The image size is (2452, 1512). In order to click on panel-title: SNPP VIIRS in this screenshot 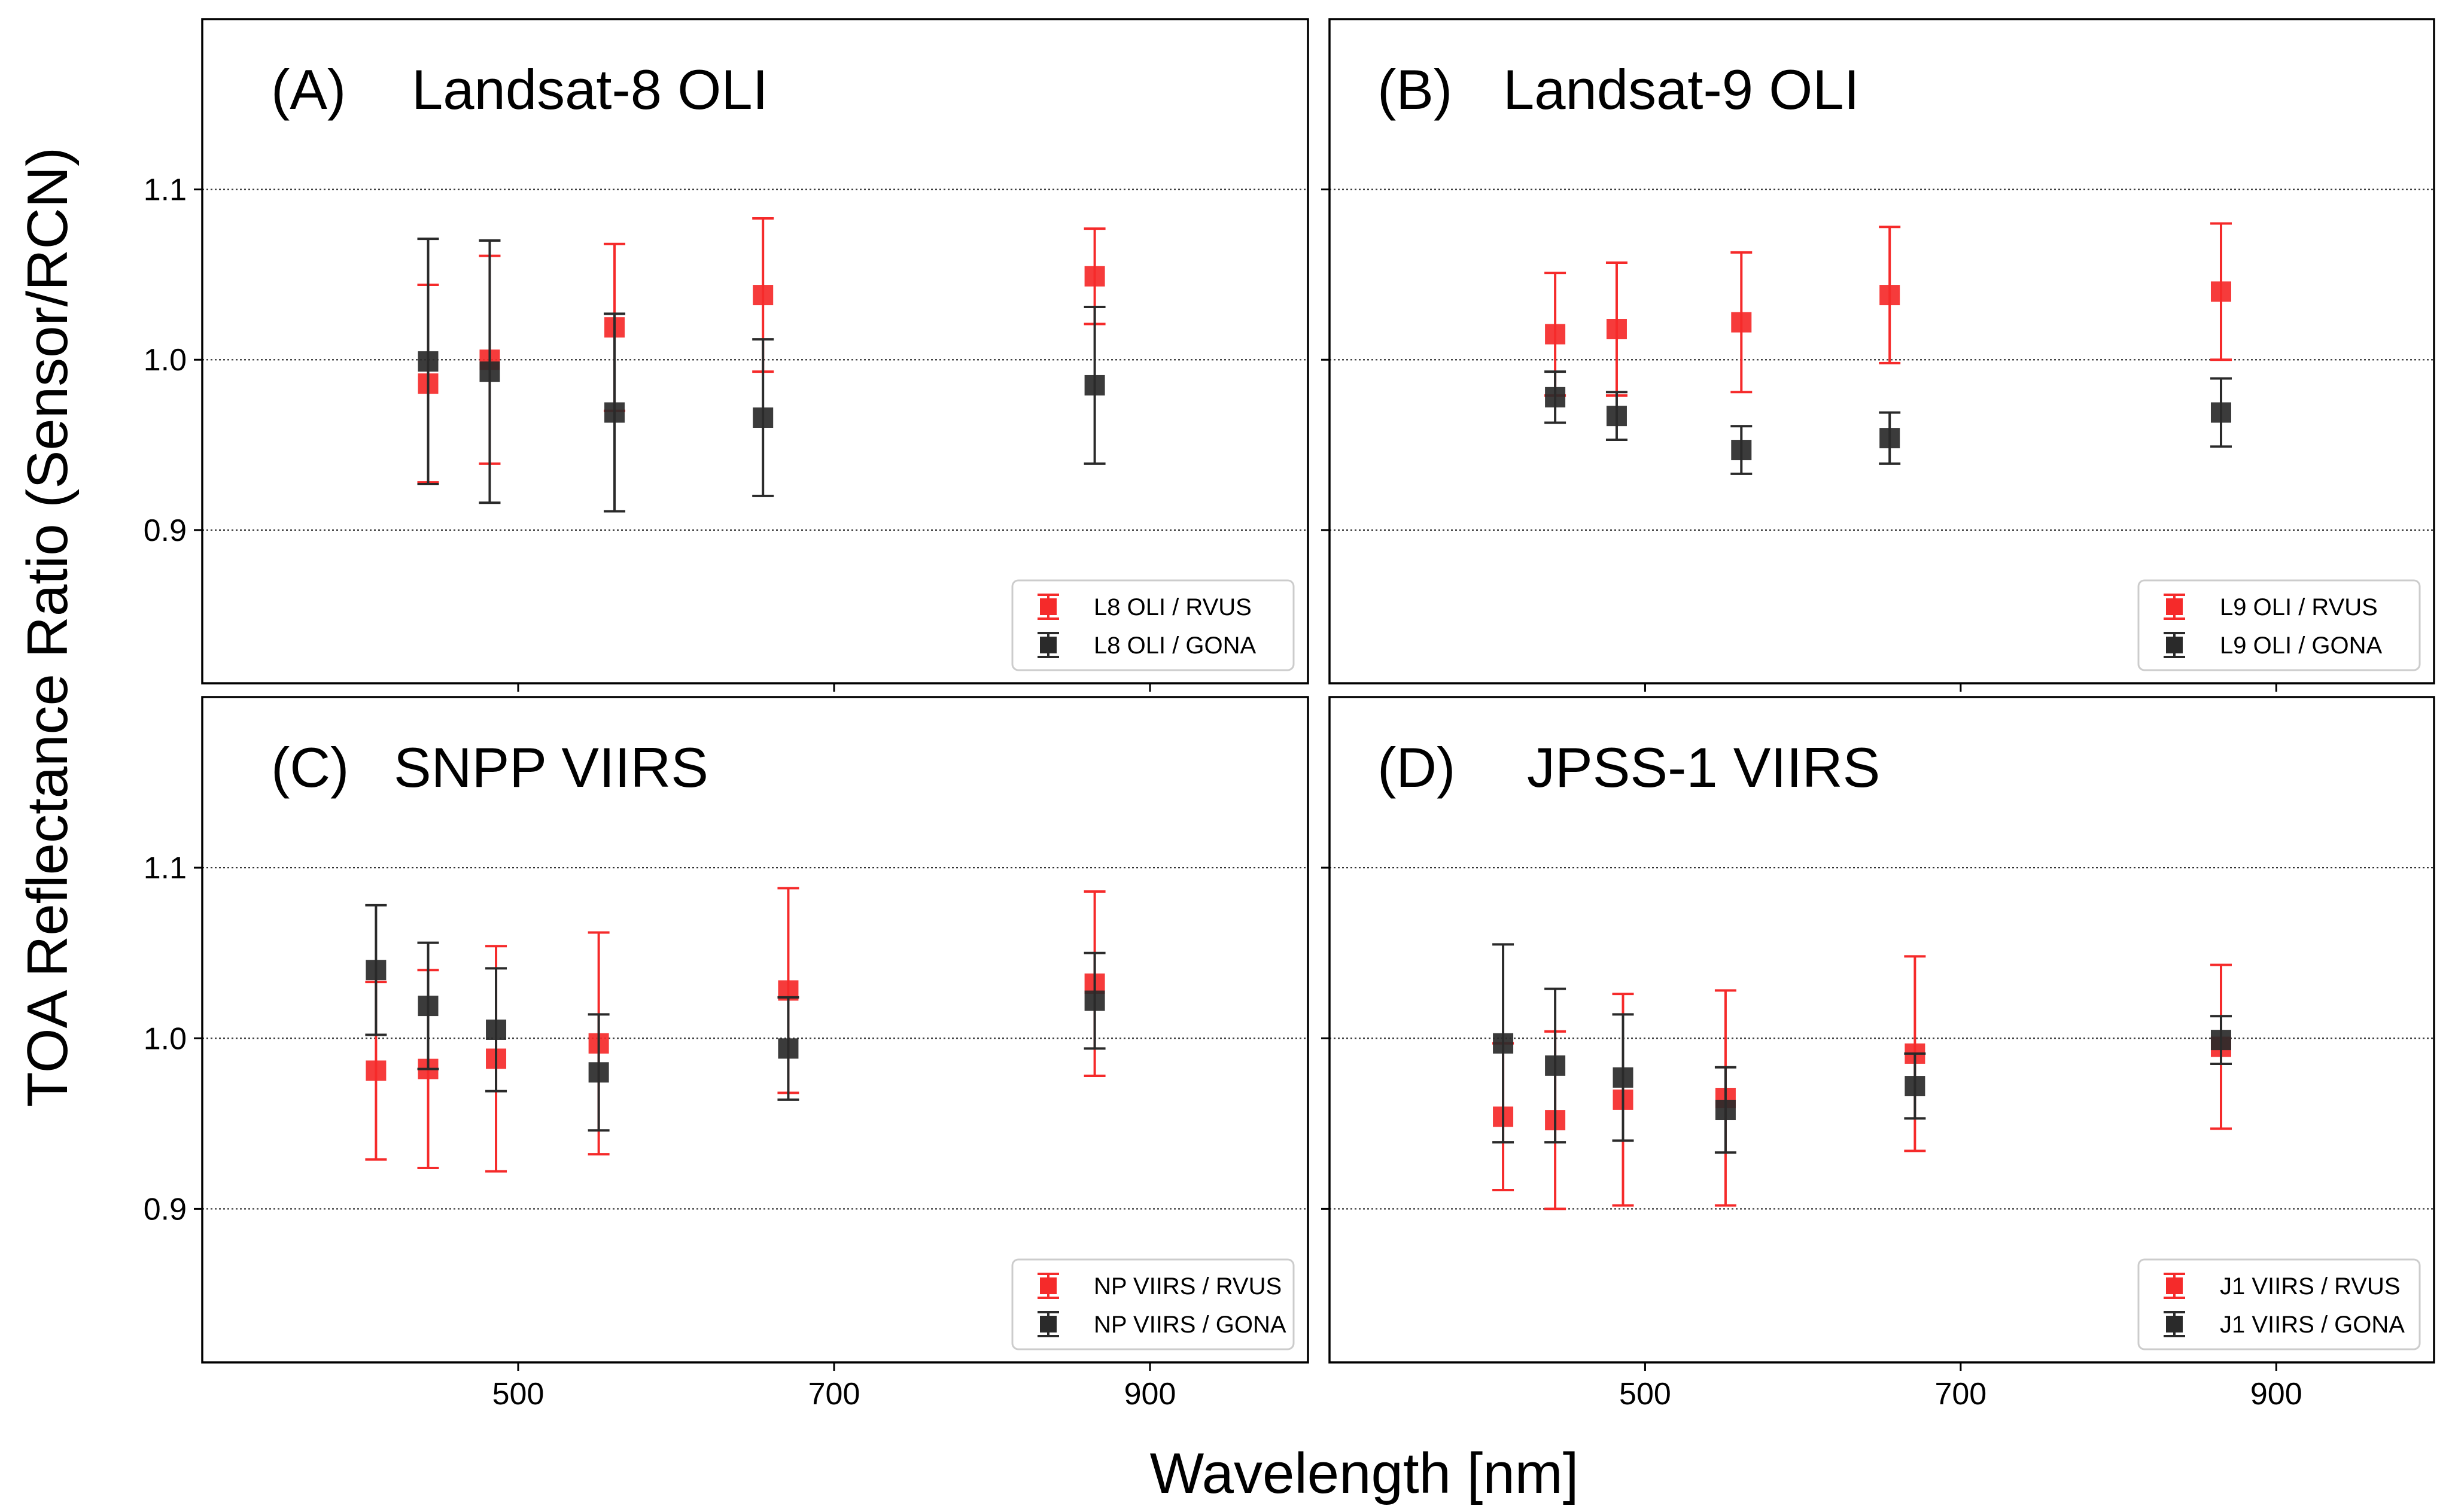, I will do `click(551, 767)`.